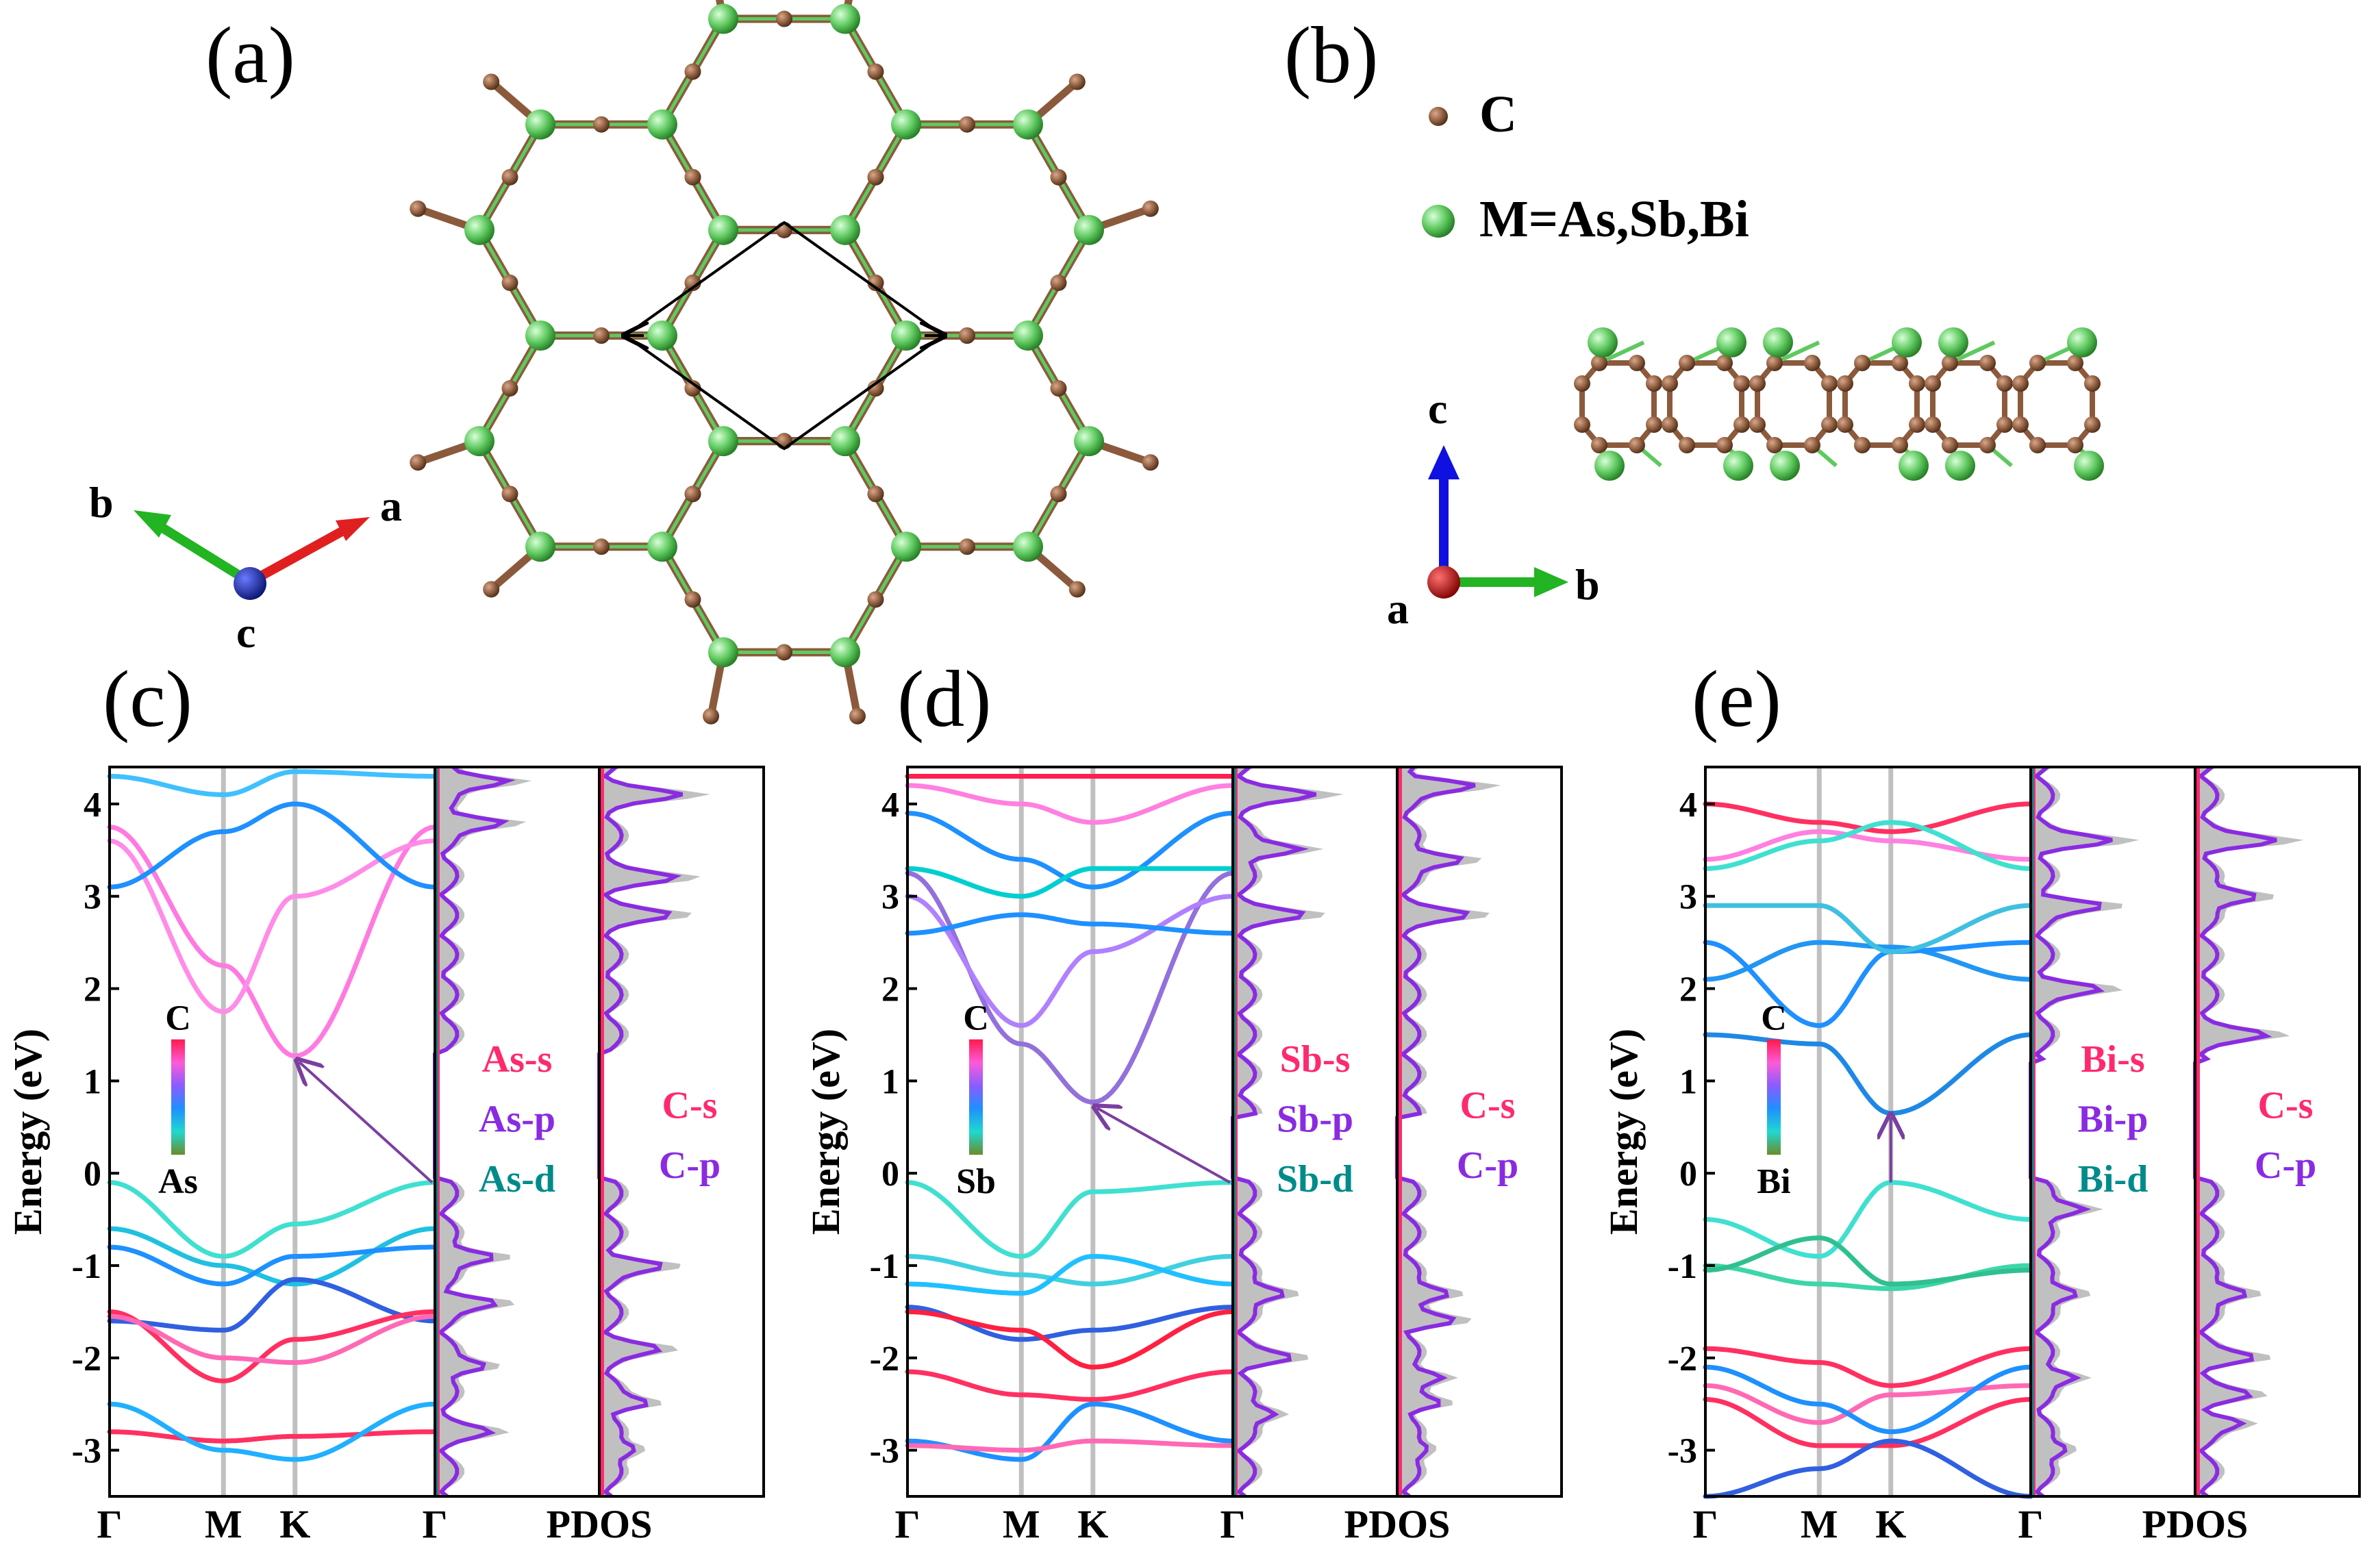 The height and width of the screenshot is (1545, 2380). Describe the element at coordinates (1688, 805) in the screenshot. I see `y-tick-label: 4` at that location.